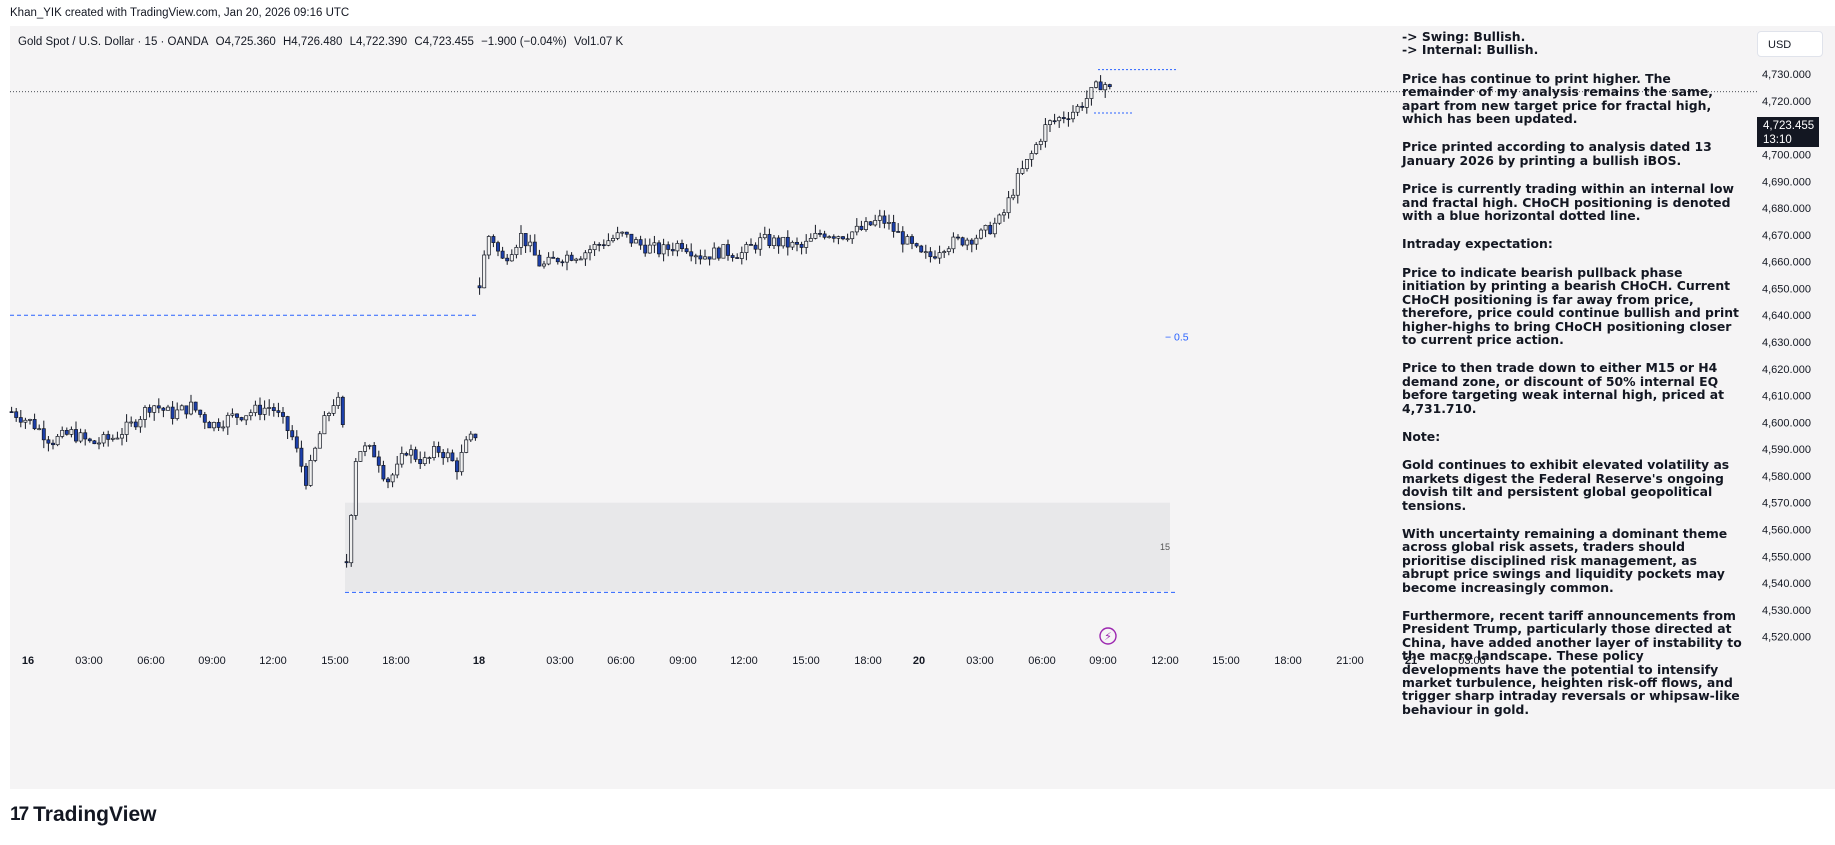 Image resolution: width=1835 pixels, height=845 pixels. What do you see at coordinates (19, 814) in the screenshot?
I see `tradingview-logo-icon: 17` at bounding box center [19, 814].